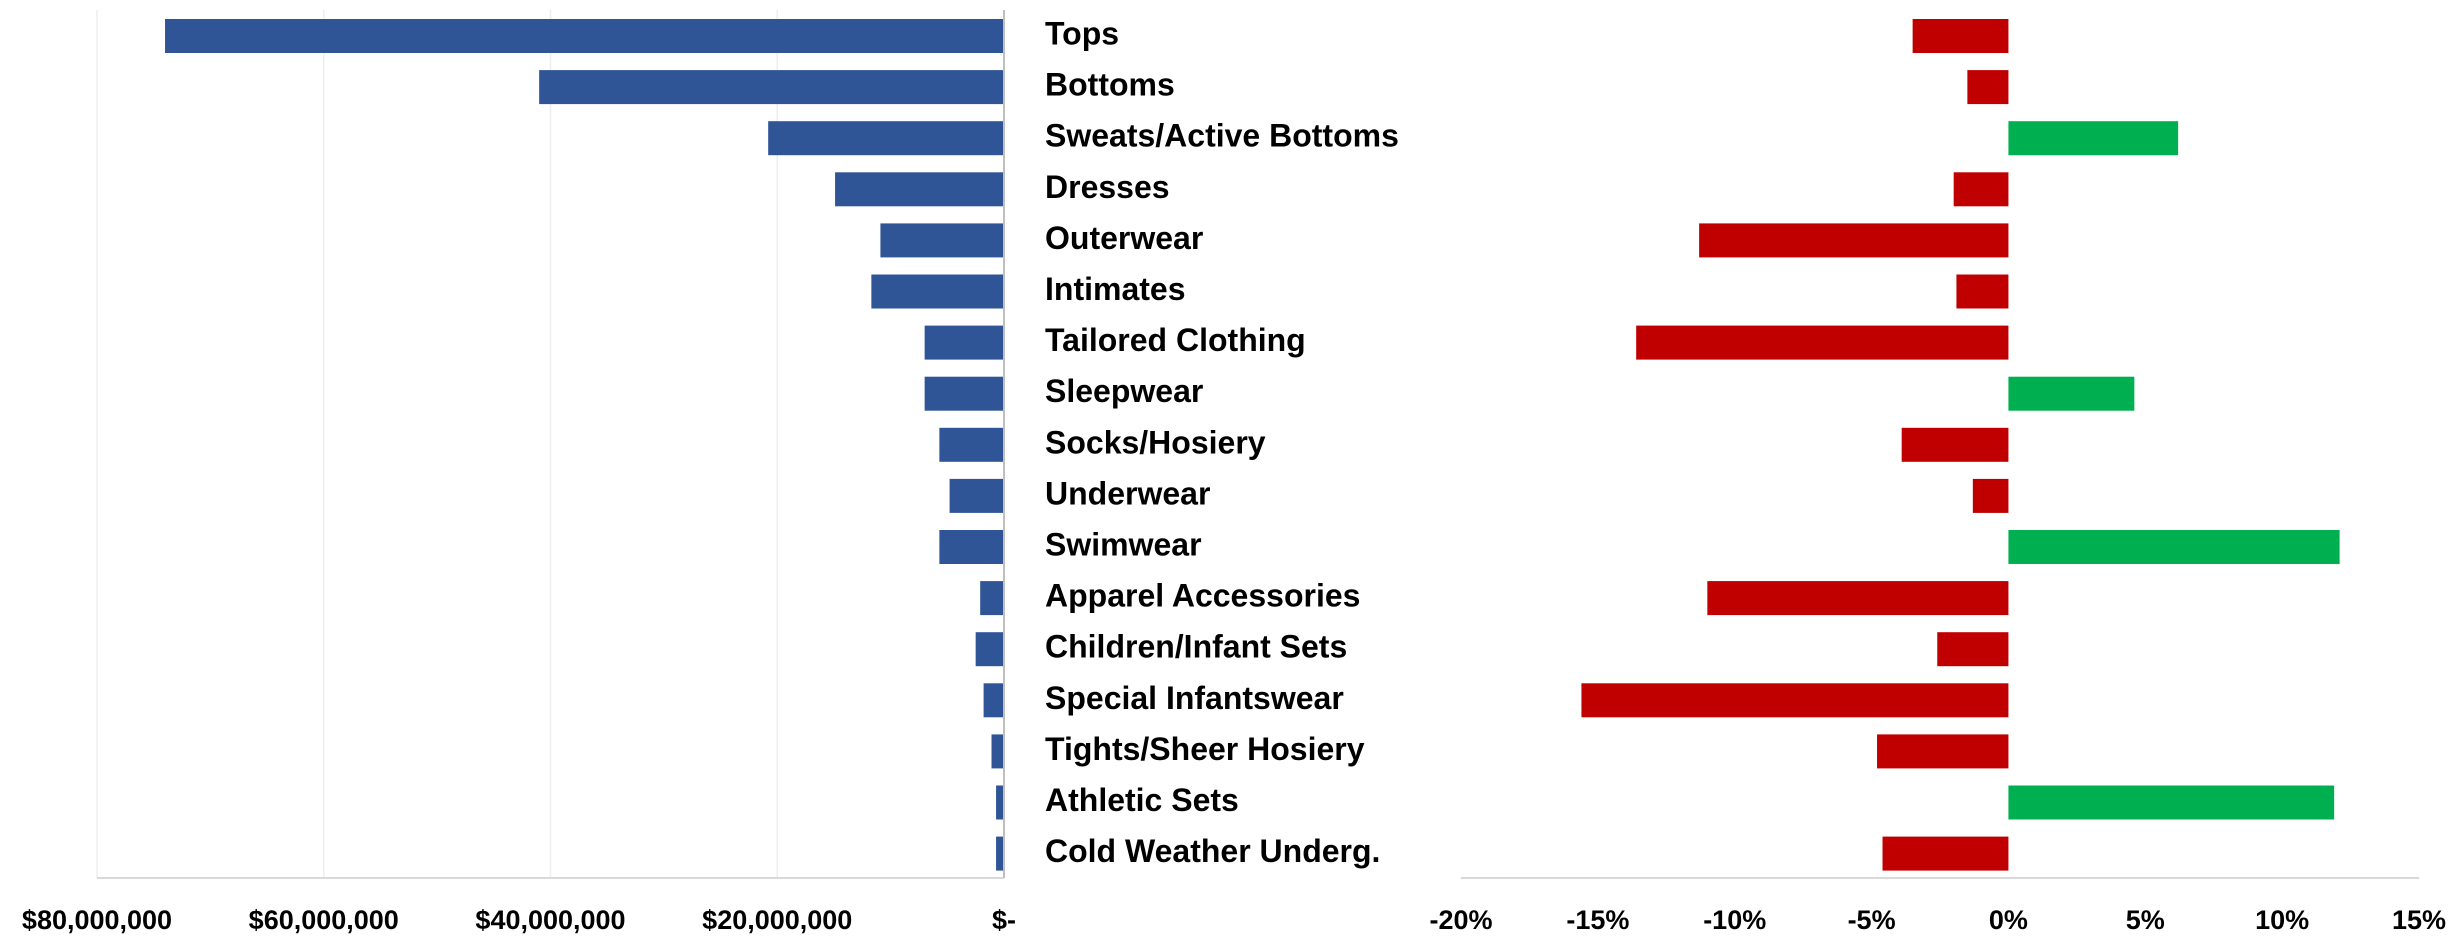 This screenshot has height=940, width=2453. Describe the element at coordinates (1196, 647) in the screenshot. I see `category-label: Children/Infant Sets` at that location.